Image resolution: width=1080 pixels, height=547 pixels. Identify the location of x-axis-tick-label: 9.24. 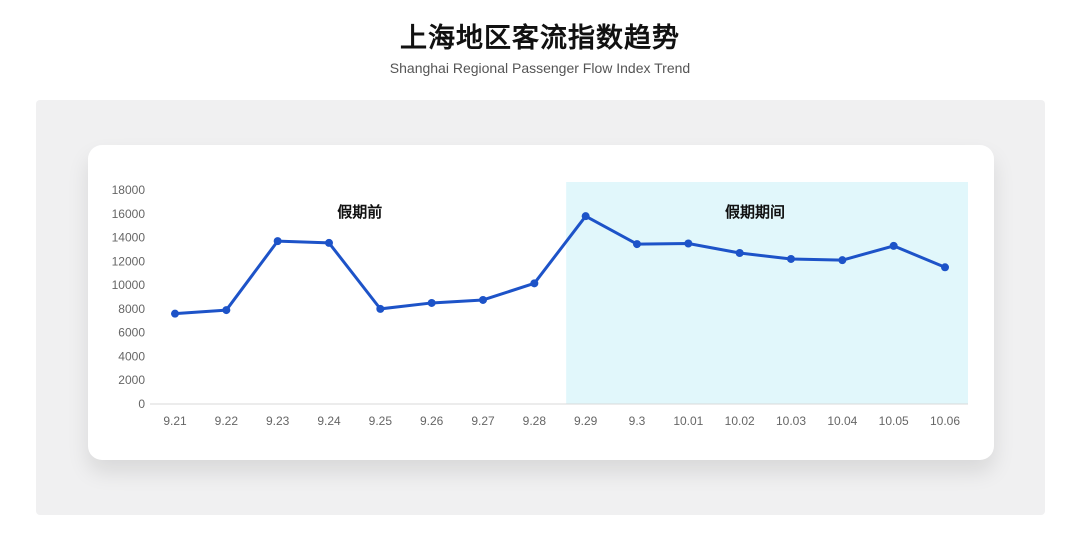
(329, 421).